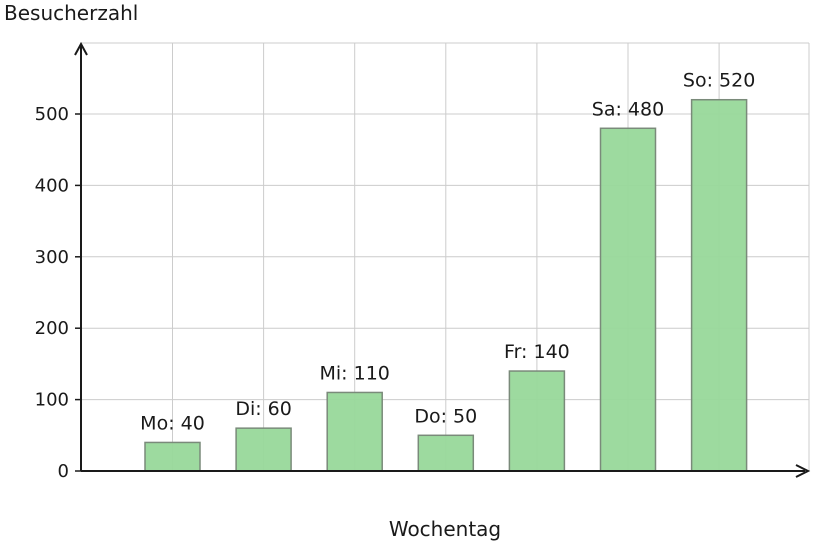  I want to click on bar-sa, so click(628, 299).